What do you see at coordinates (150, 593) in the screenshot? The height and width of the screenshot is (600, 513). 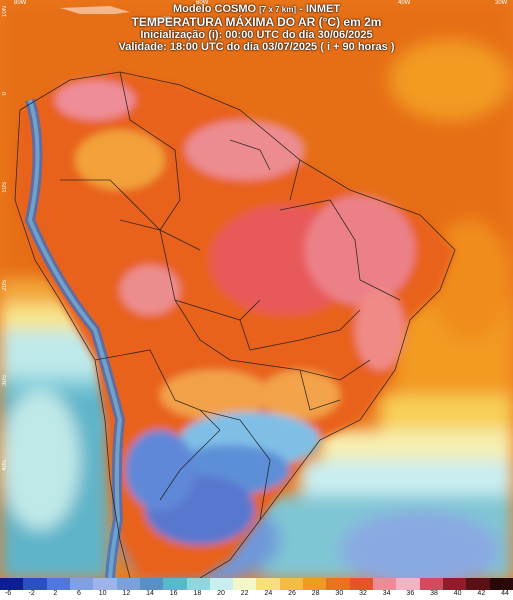 I see `legend-value: 14` at bounding box center [150, 593].